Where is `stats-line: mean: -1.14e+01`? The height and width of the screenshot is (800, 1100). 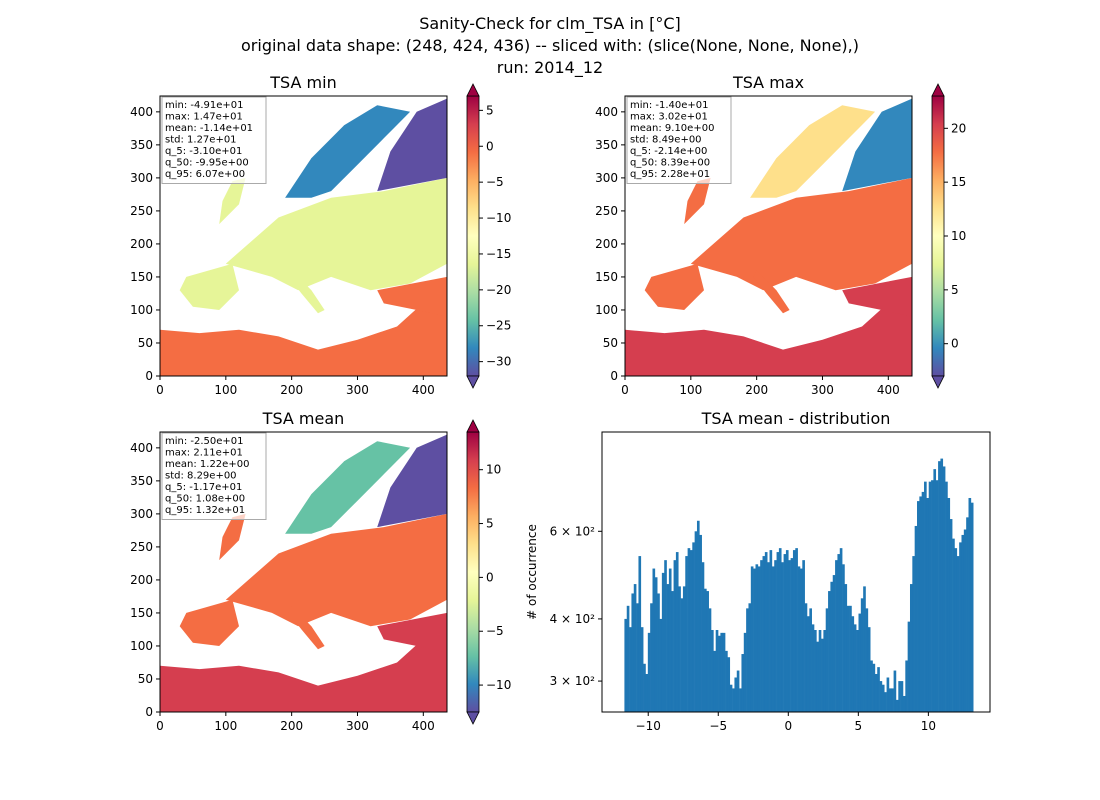
stats-line: mean: -1.14e+01 is located at coordinates (209, 128).